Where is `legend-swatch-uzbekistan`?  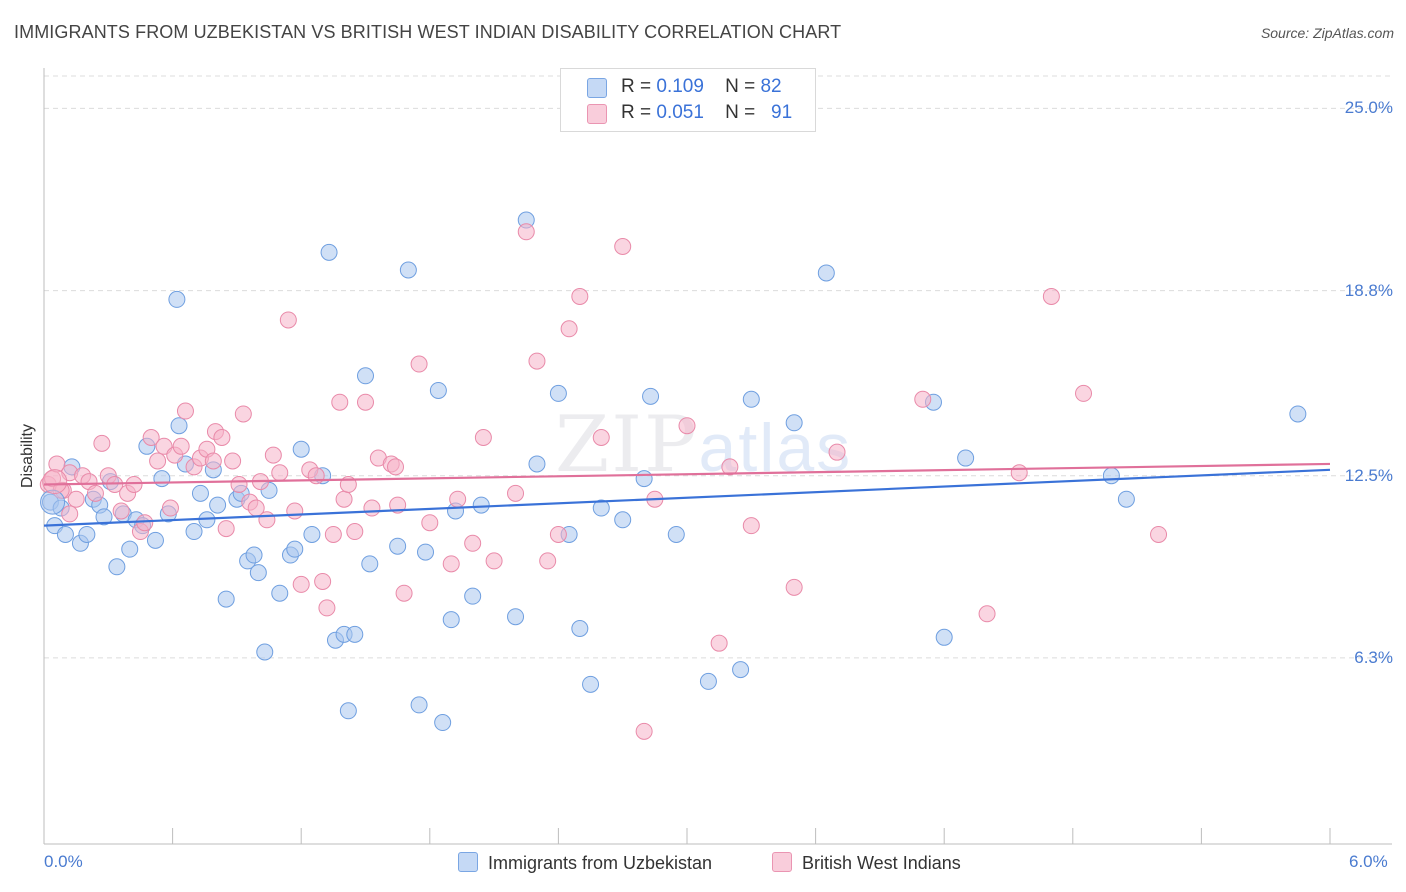 legend-swatch-uzbekistan is located at coordinates (597, 88).